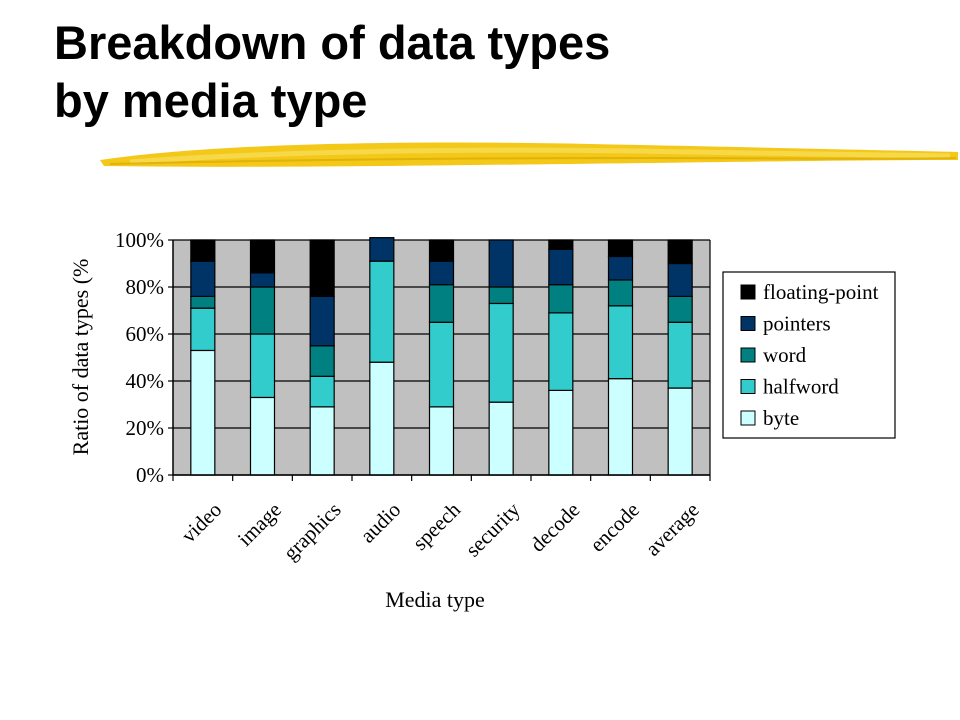 The width and height of the screenshot is (960, 720). What do you see at coordinates (529, 154) in the screenshot?
I see `yellow-swoosh-decoration` at bounding box center [529, 154].